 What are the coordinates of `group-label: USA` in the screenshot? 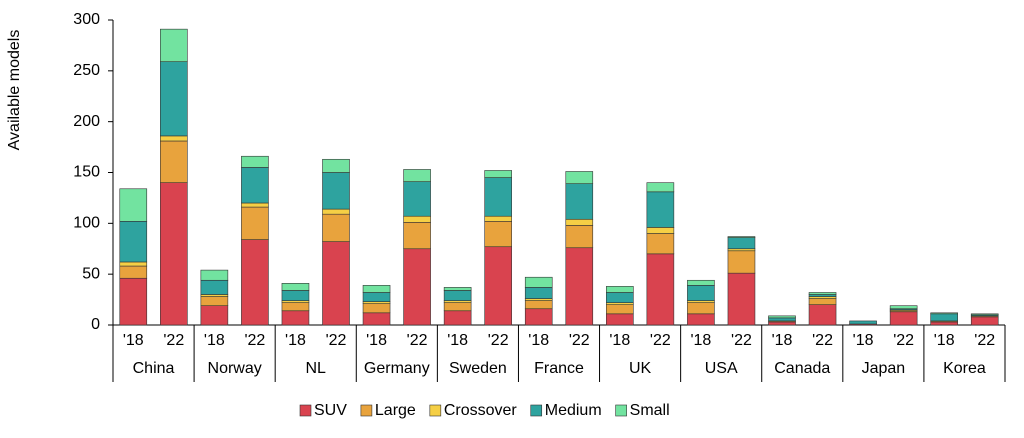 It's located at (721, 368).